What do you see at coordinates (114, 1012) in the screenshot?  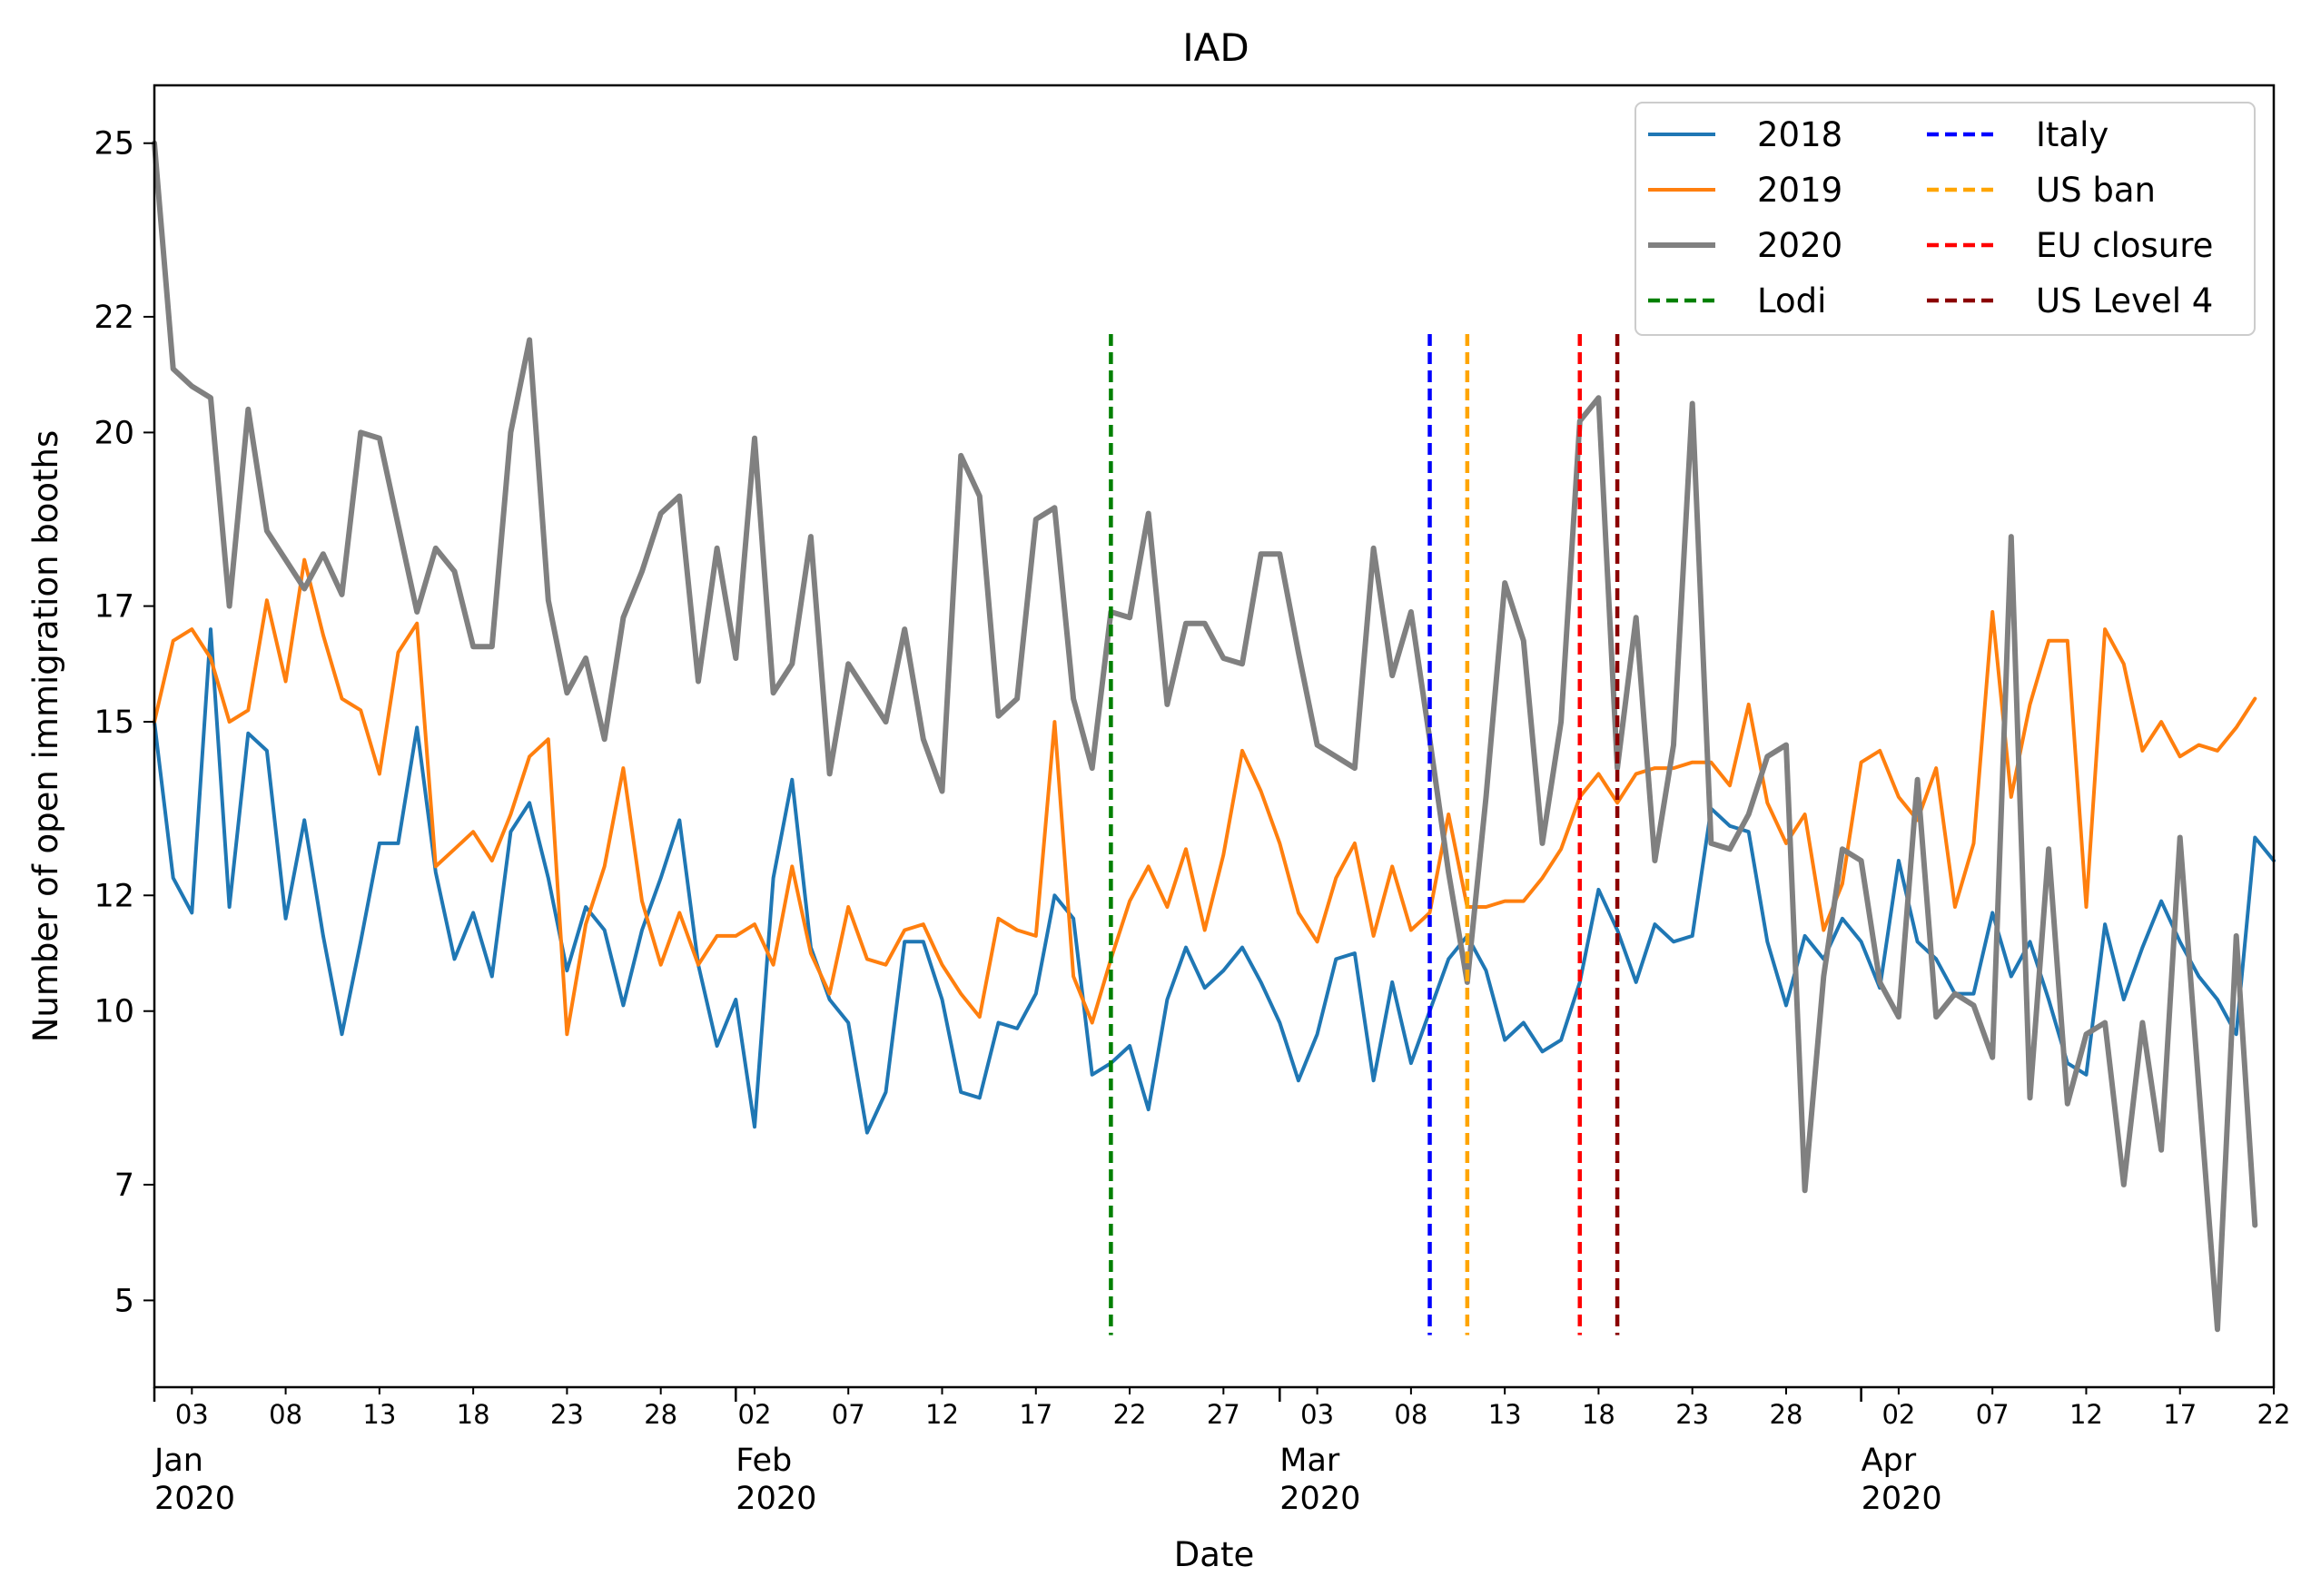 I see `y-tick-label: 10` at bounding box center [114, 1012].